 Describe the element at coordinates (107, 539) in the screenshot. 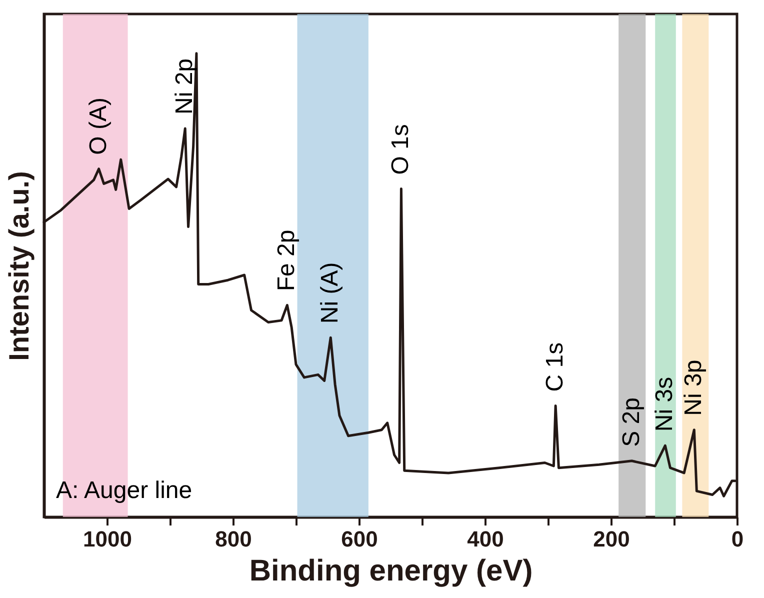

I see `x-tick-label: 1000` at that location.